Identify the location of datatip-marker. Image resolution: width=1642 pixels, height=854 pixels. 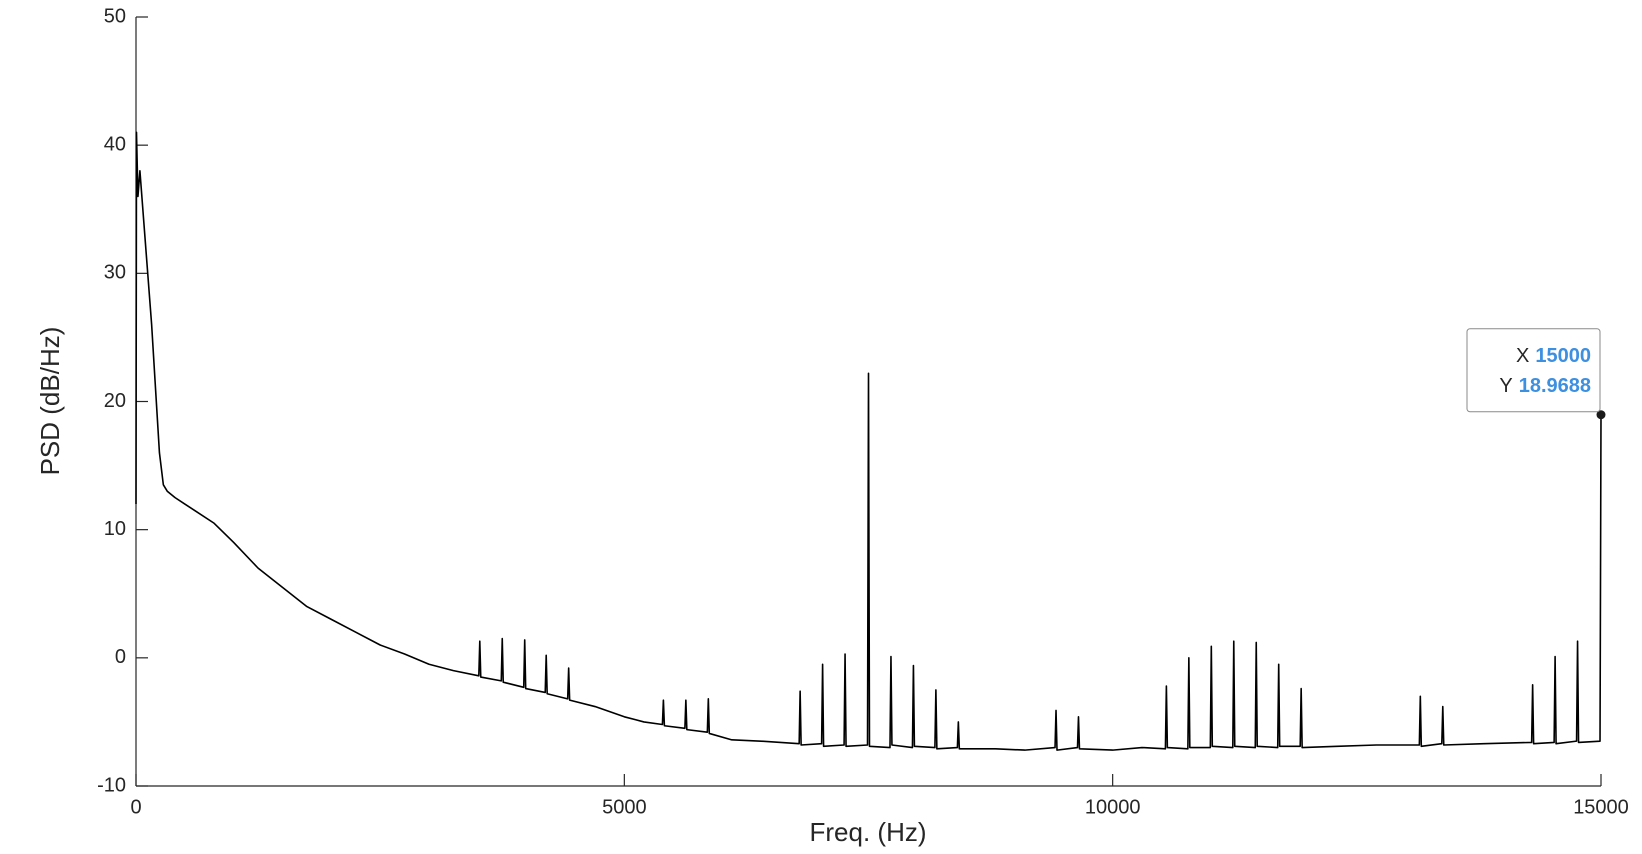
(1601, 415).